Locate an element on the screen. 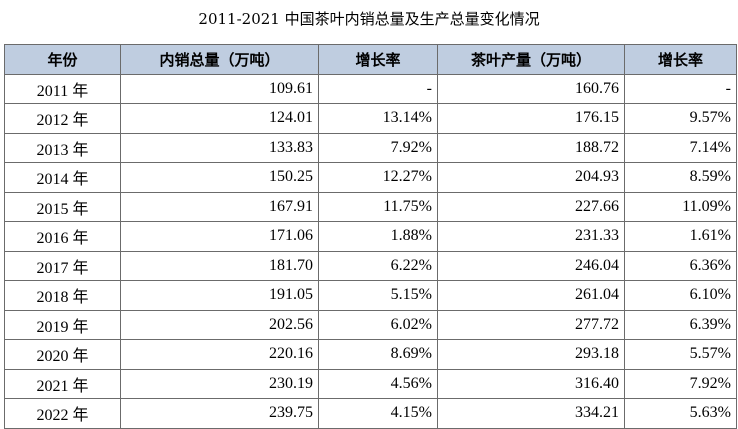  year-cell: 2013 年 is located at coordinates (62, 147).